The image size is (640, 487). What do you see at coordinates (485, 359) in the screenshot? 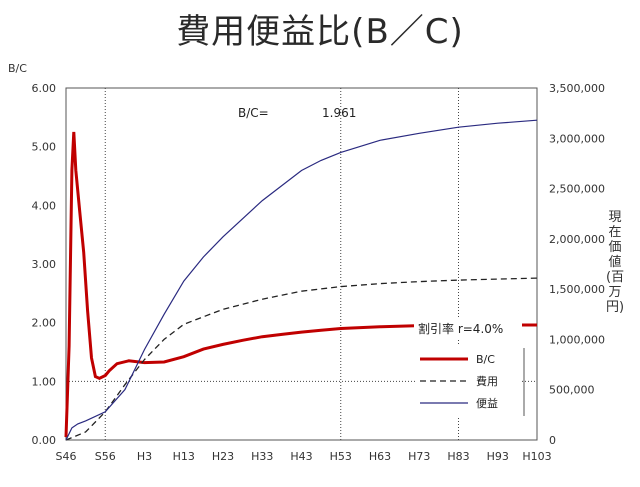
I see `legend-label: B/C` at bounding box center [485, 359].